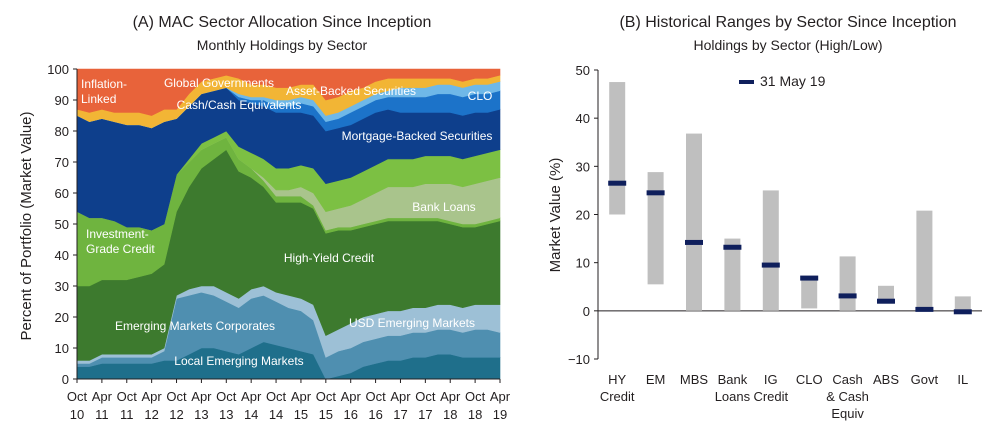 The image size is (1000, 440). What do you see at coordinates (579, 359) in the screenshot?
I see `chart-b-ytick-label: −10` at bounding box center [579, 359].